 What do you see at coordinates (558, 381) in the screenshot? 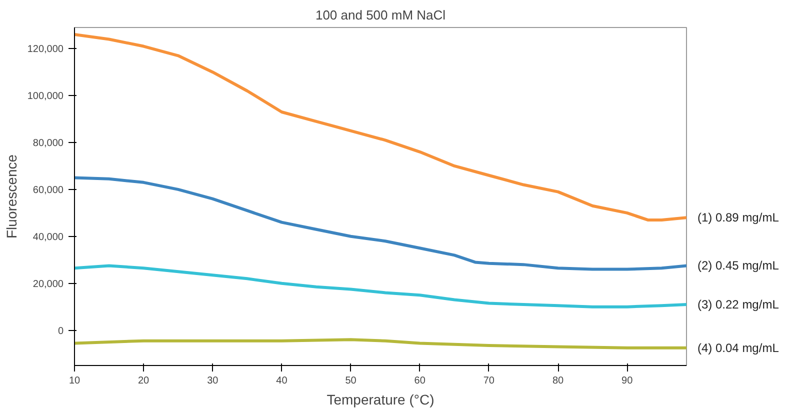
I see `x-tick-label: 80` at bounding box center [558, 381].